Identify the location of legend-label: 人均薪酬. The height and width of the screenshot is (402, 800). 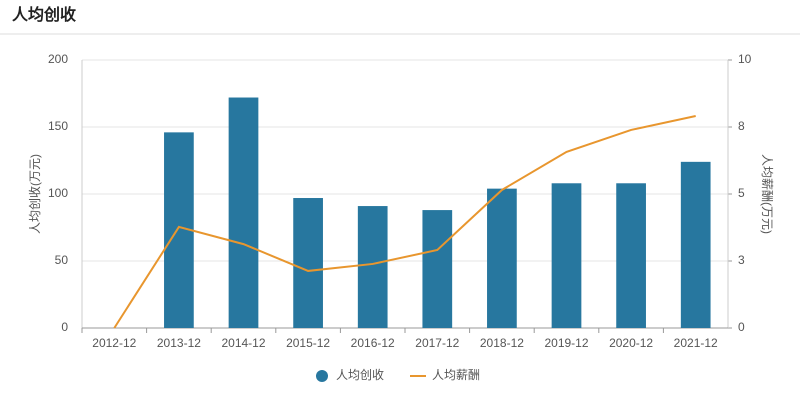
(456, 375).